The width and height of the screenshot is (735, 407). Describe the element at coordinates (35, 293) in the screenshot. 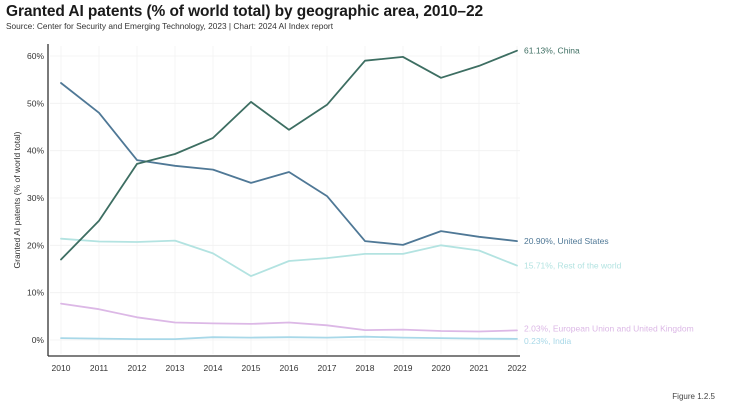

I see `y-tick-label: 10%` at that location.